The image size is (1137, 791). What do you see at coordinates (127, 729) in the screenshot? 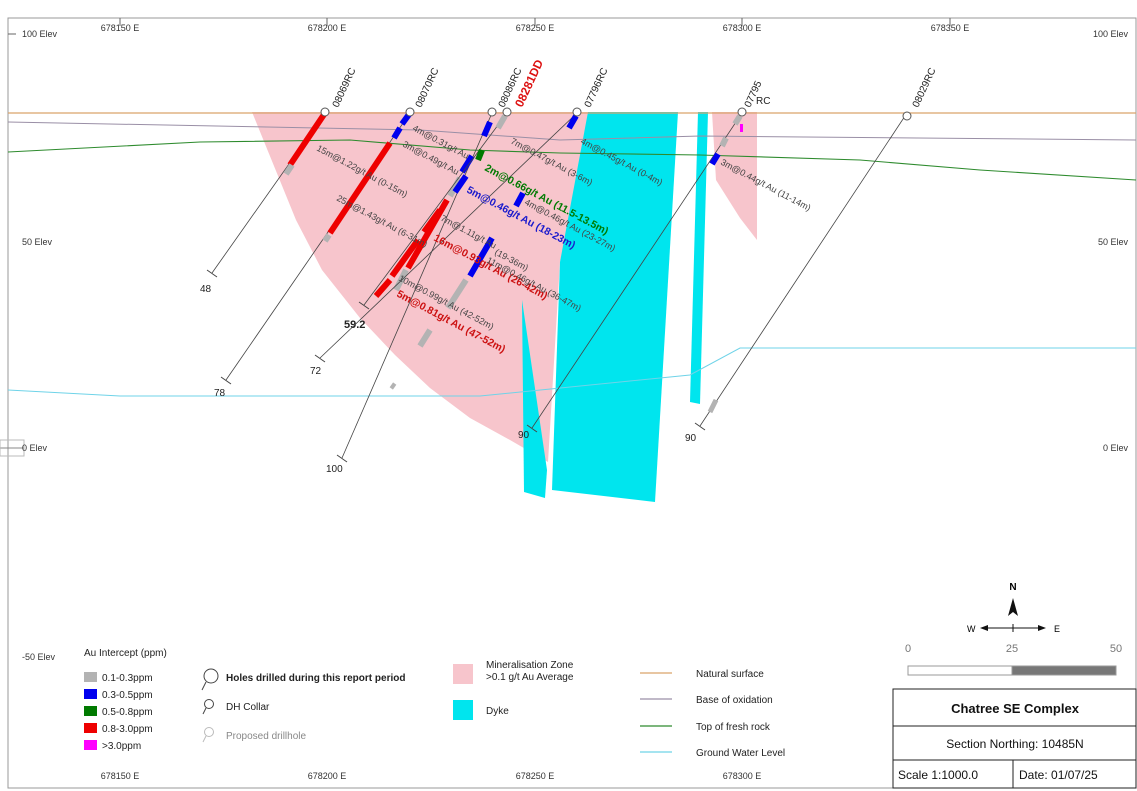
I see `legend-item: 0.8-3.0ppm` at bounding box center [127, 729].